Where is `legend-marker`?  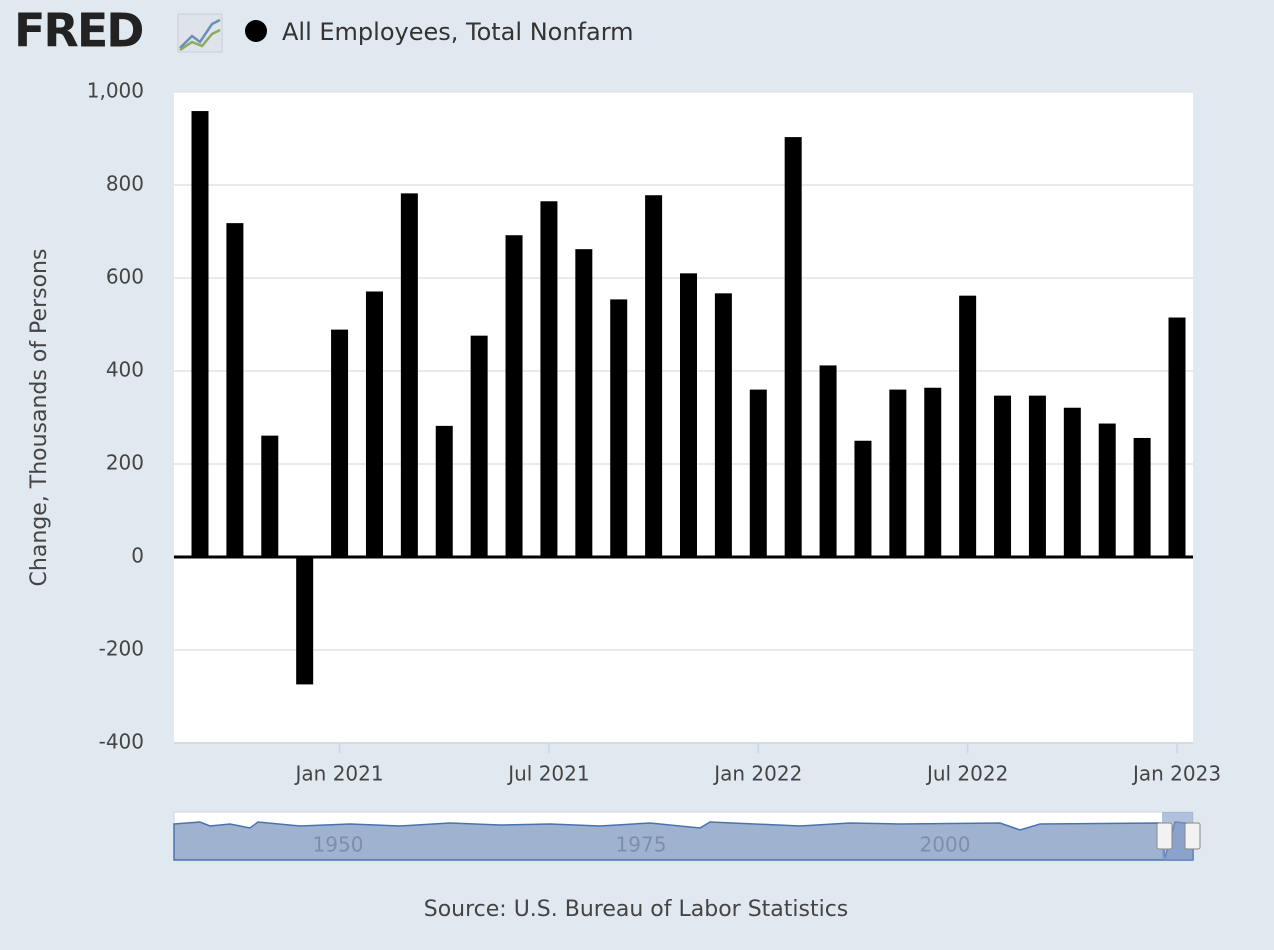
legend-marker is located at coordinates (256, 31).